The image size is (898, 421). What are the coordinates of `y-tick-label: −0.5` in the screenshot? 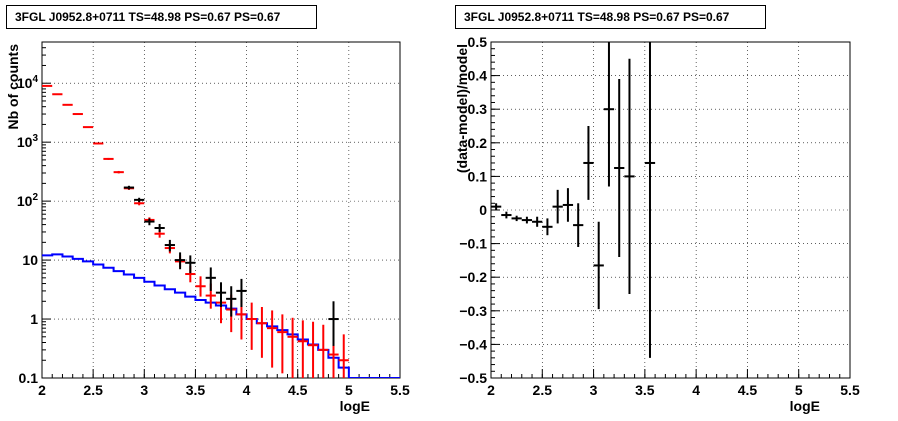 It's located at (473, 378).